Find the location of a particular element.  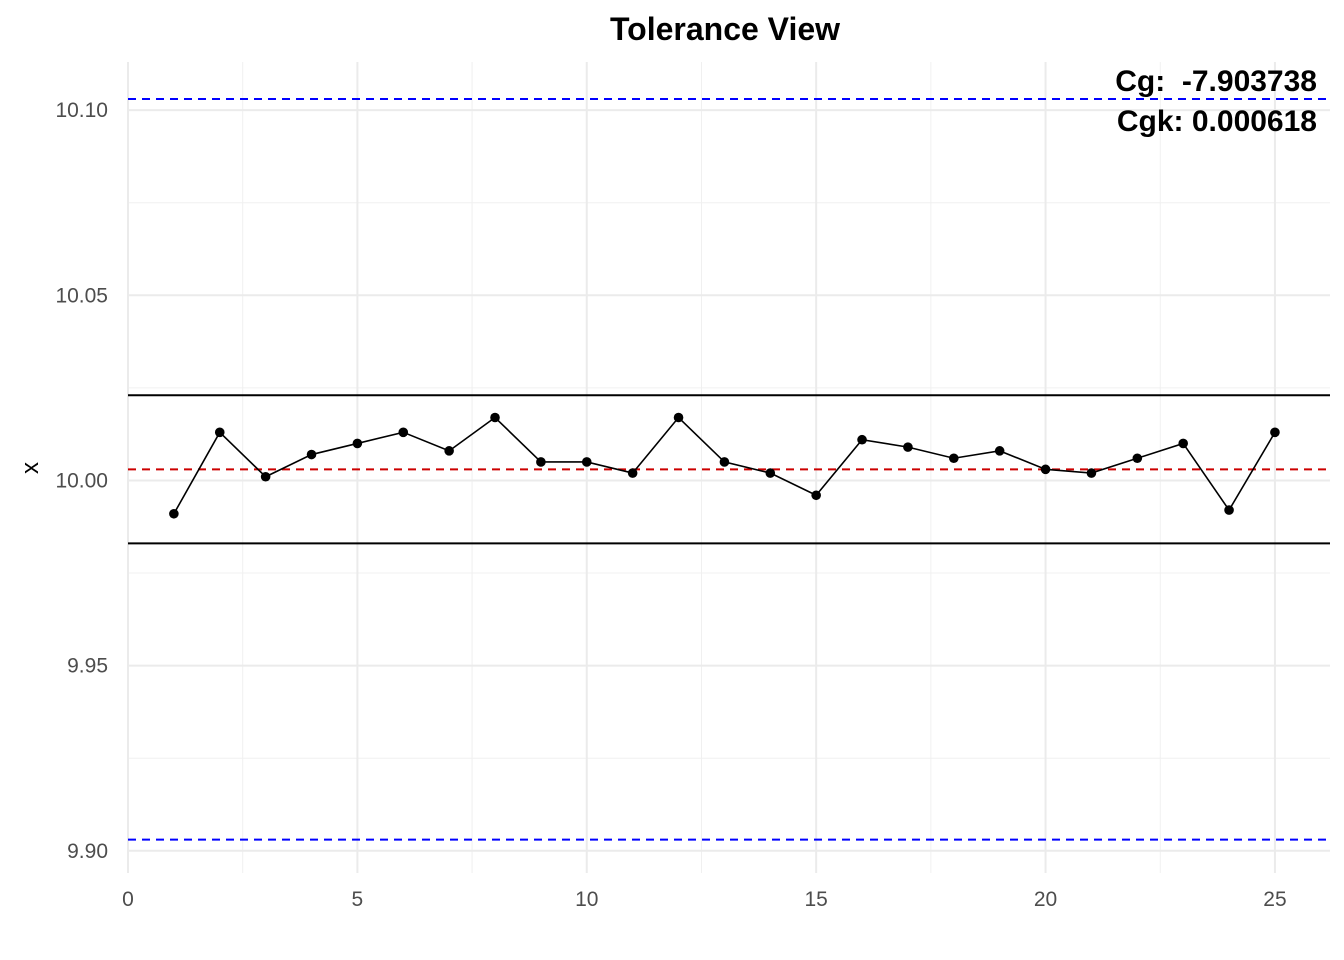

y-tick-label: 9.95 is located at coordinates (87, 666).